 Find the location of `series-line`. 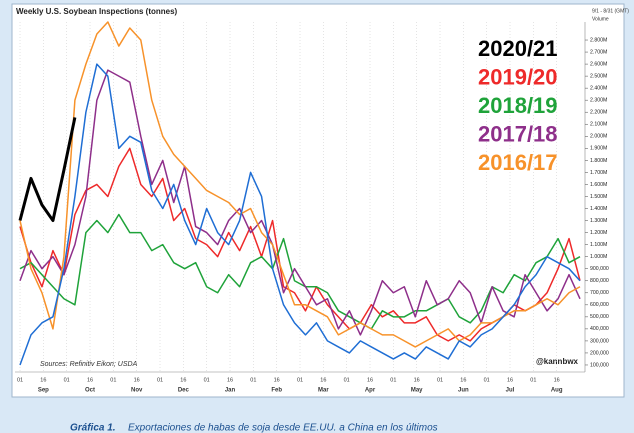

series-line is located at coordinates (47, 170).